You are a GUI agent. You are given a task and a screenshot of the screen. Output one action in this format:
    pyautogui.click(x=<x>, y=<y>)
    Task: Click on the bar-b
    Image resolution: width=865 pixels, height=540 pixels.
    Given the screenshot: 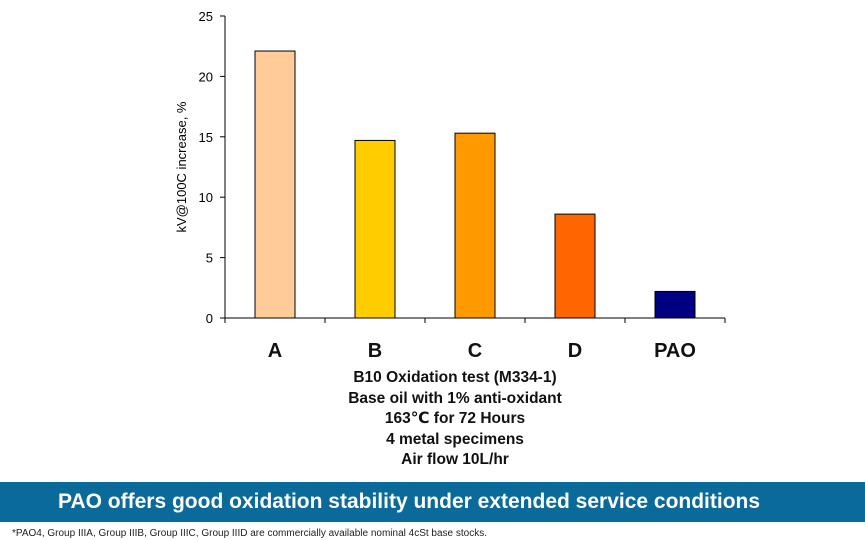 What is the action you would take?
    pyautogui.click(x=375, y=229)
    